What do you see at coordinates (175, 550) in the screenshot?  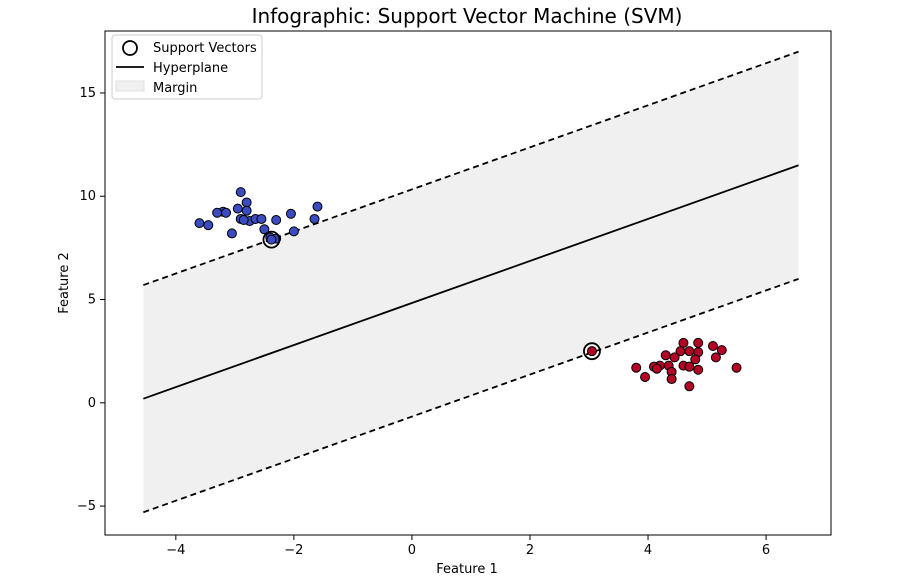 I see `x-tick-label: −4` at bounding box center [175, 550].